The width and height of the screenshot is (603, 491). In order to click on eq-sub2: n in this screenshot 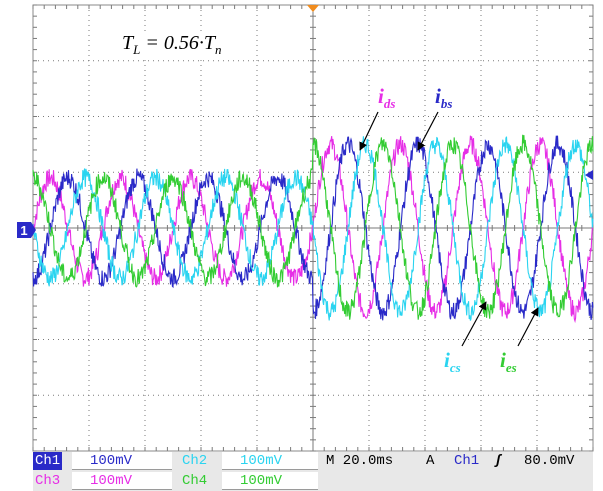, I will do `click(218, 49)`.